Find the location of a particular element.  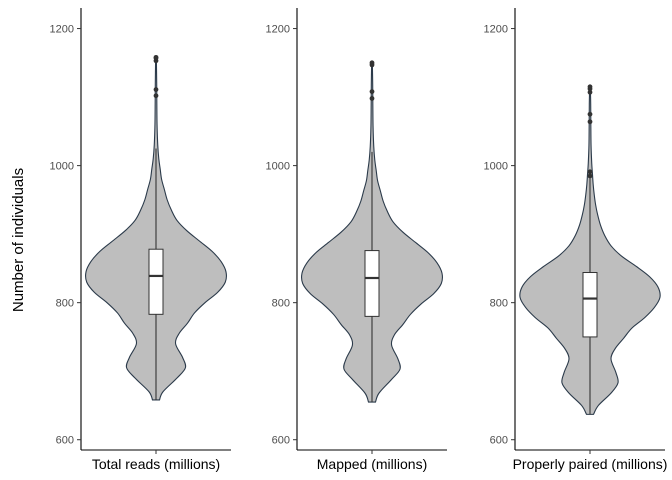

x-category-label: Mapped (millions) is located at coordinates (372, 464).